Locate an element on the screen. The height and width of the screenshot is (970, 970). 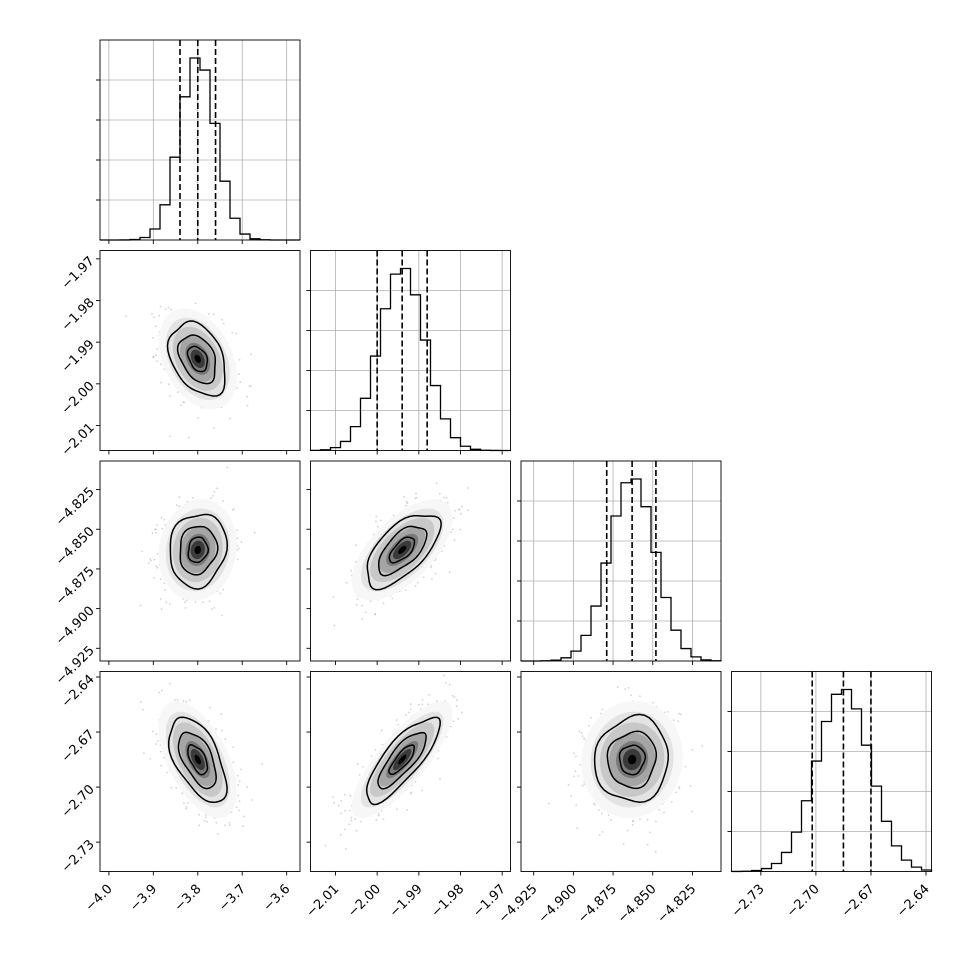
x-tick-label: −4.825 is located at coordinates (677, 904).